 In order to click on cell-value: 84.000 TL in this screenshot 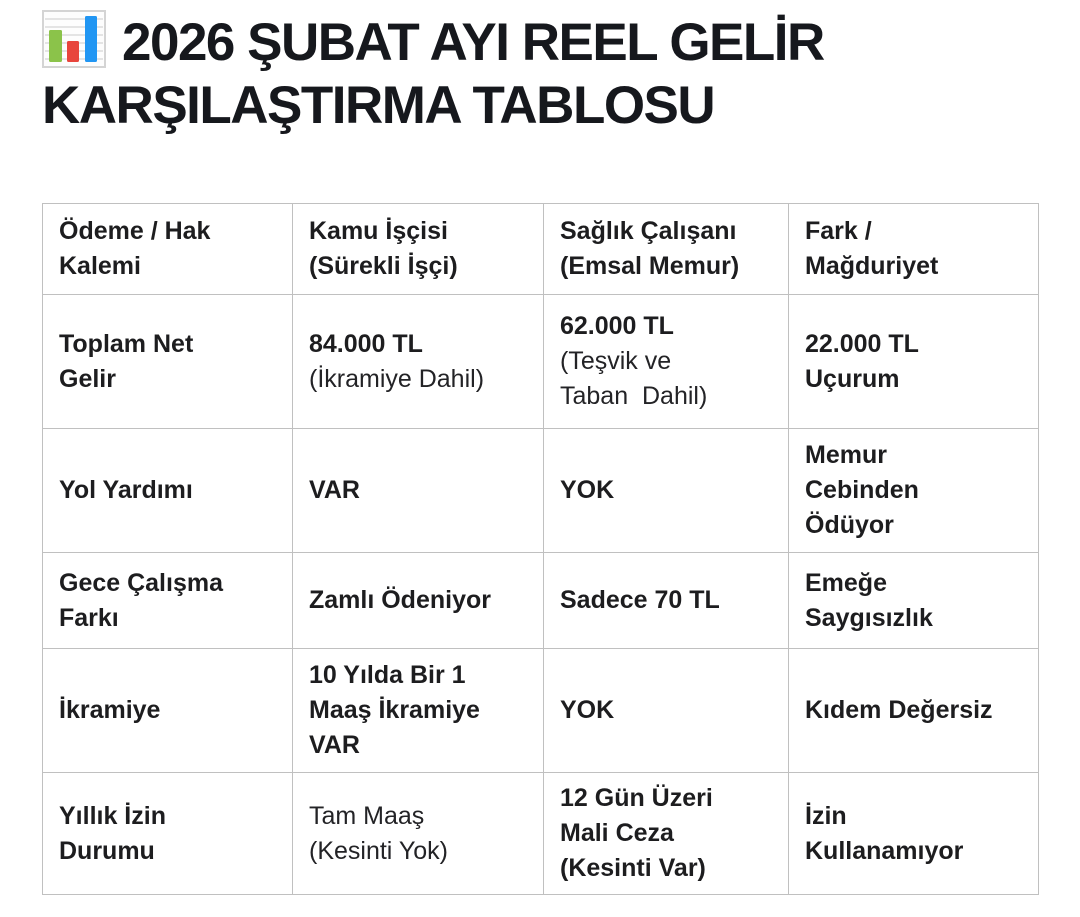, I will do `click(366, 343)`.